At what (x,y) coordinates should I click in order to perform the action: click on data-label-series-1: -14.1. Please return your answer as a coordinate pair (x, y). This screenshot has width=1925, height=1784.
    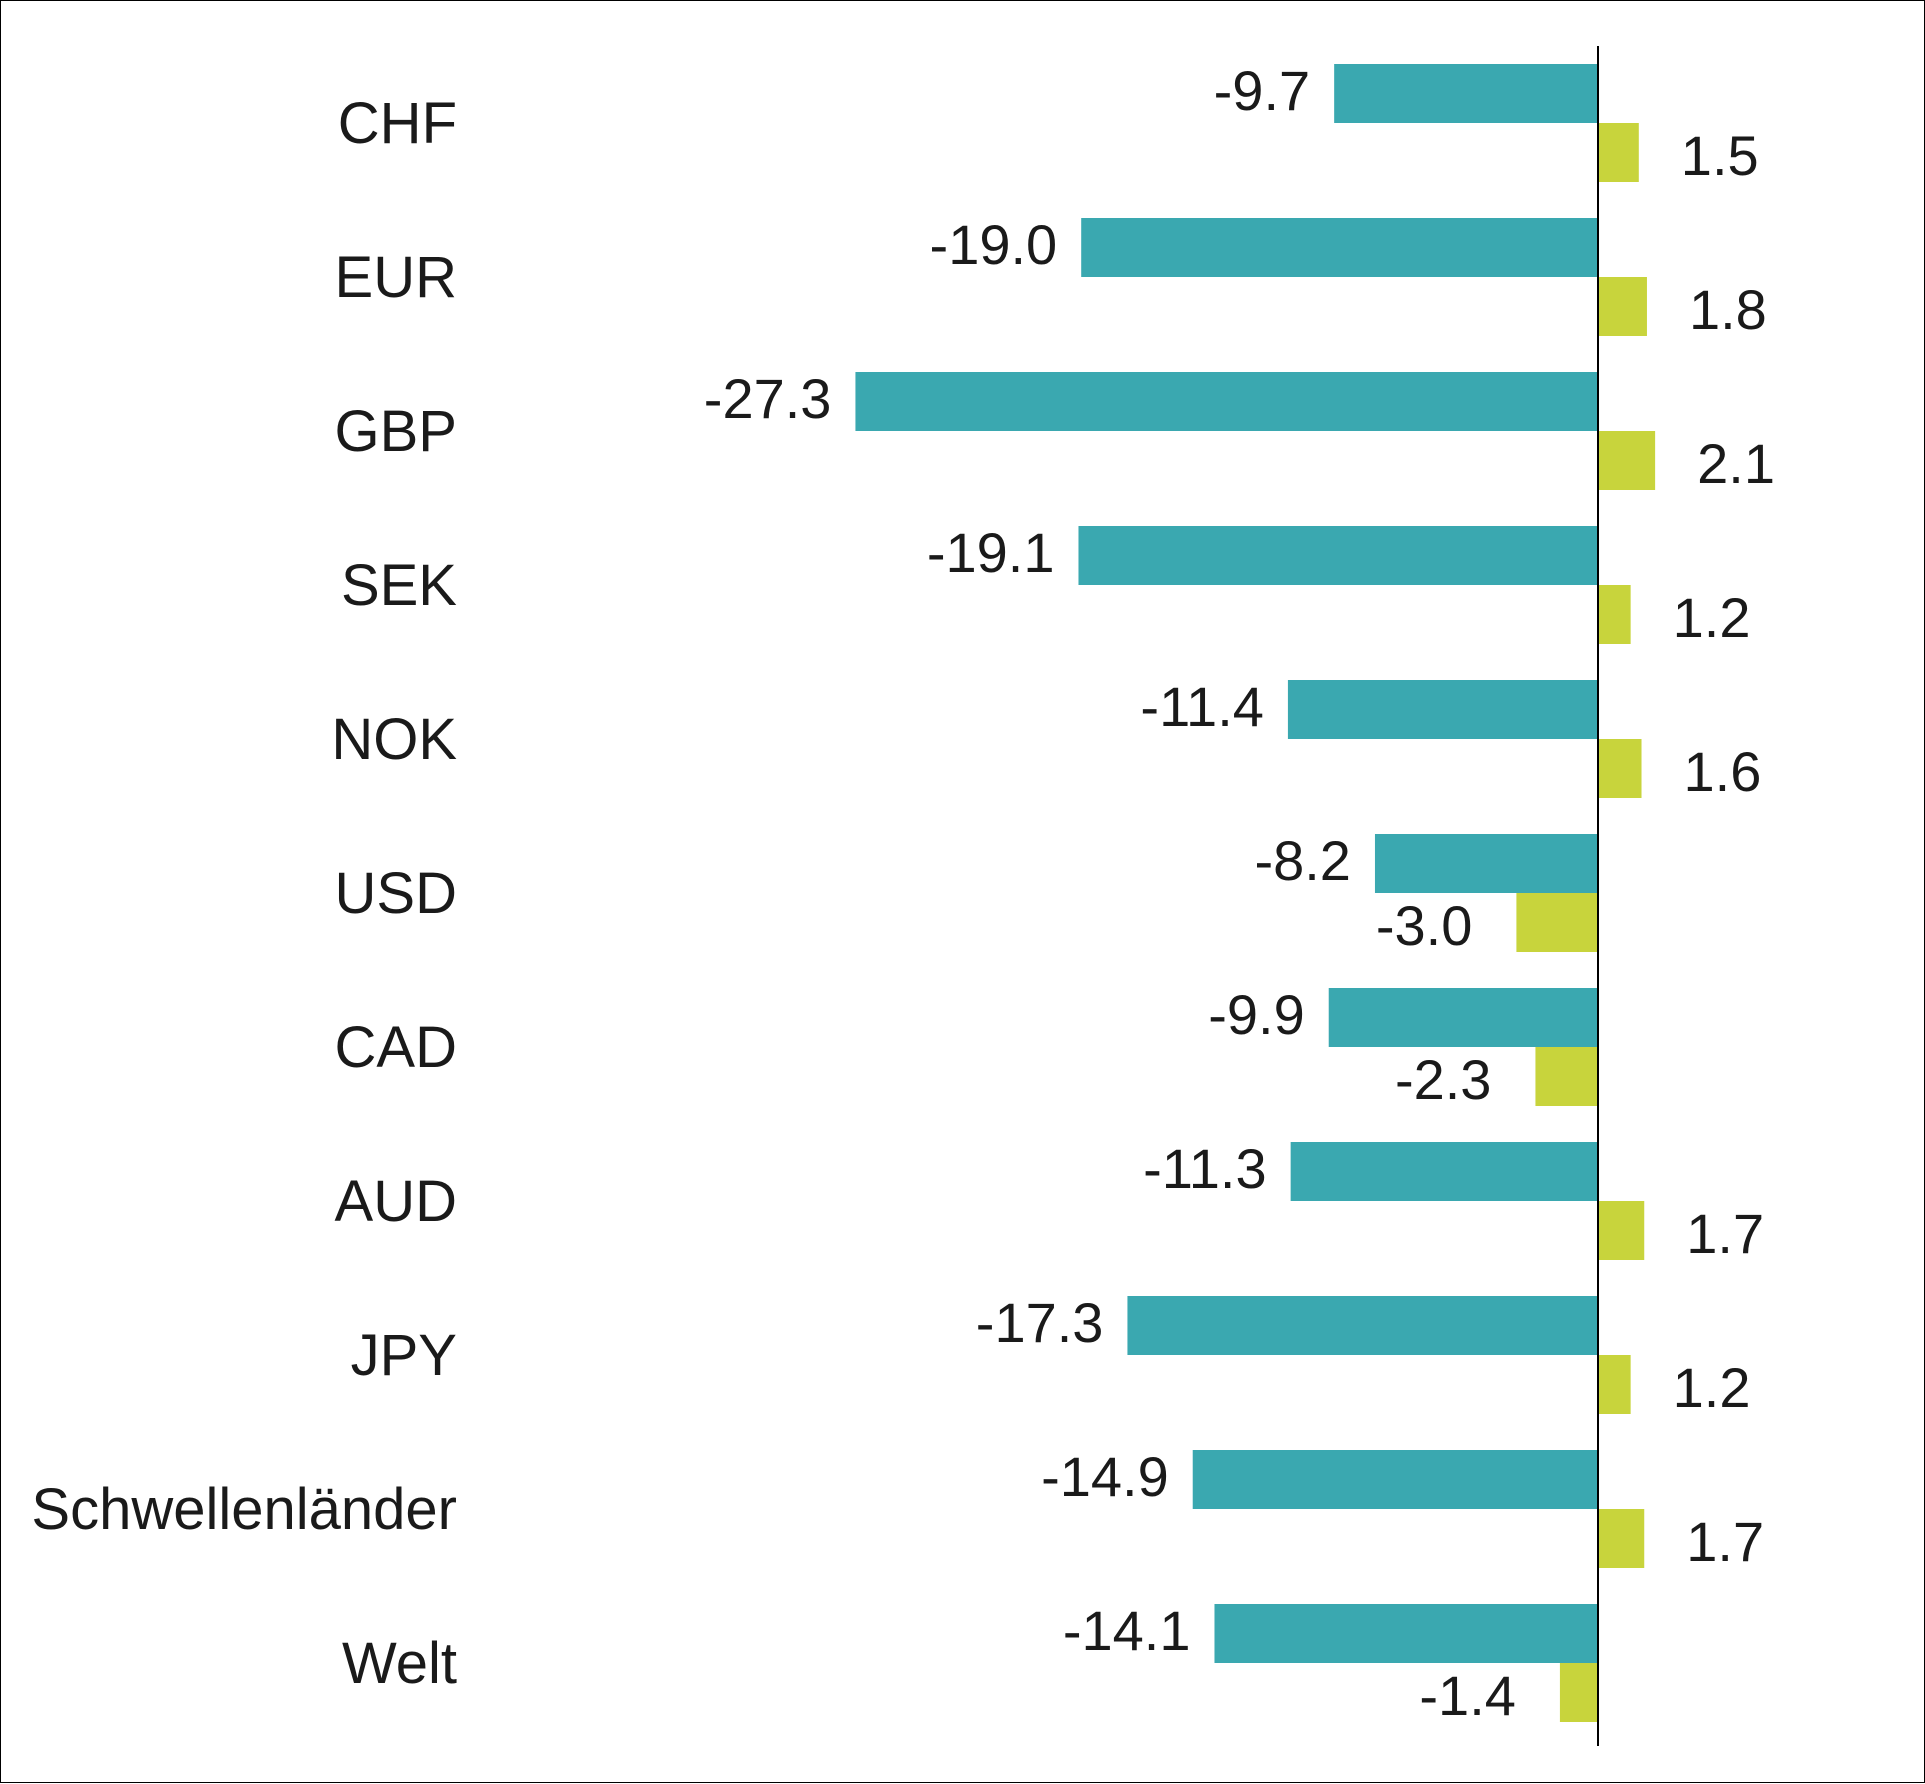
    Looking at the image, I should click on (1127, 1630).